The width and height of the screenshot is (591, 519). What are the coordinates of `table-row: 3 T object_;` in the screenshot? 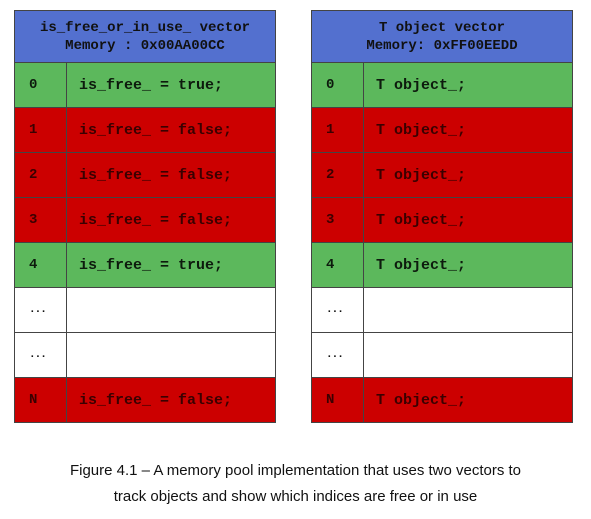 It's located at (442, 220).